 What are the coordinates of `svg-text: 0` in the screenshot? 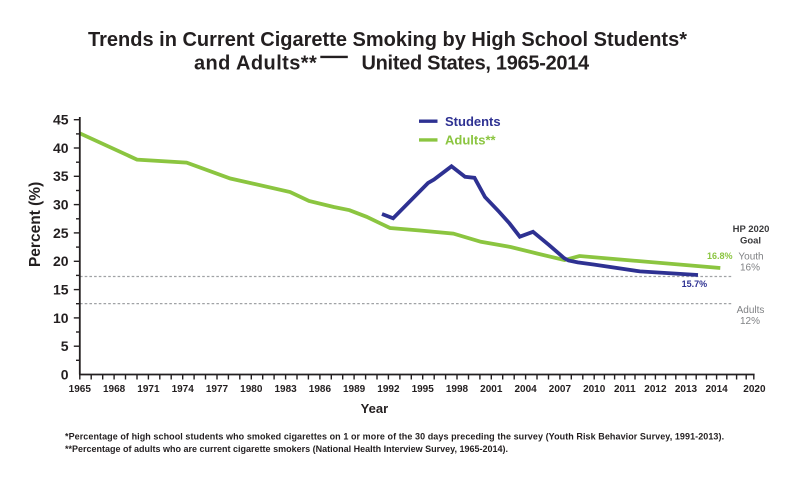 It's located at (65, 374).